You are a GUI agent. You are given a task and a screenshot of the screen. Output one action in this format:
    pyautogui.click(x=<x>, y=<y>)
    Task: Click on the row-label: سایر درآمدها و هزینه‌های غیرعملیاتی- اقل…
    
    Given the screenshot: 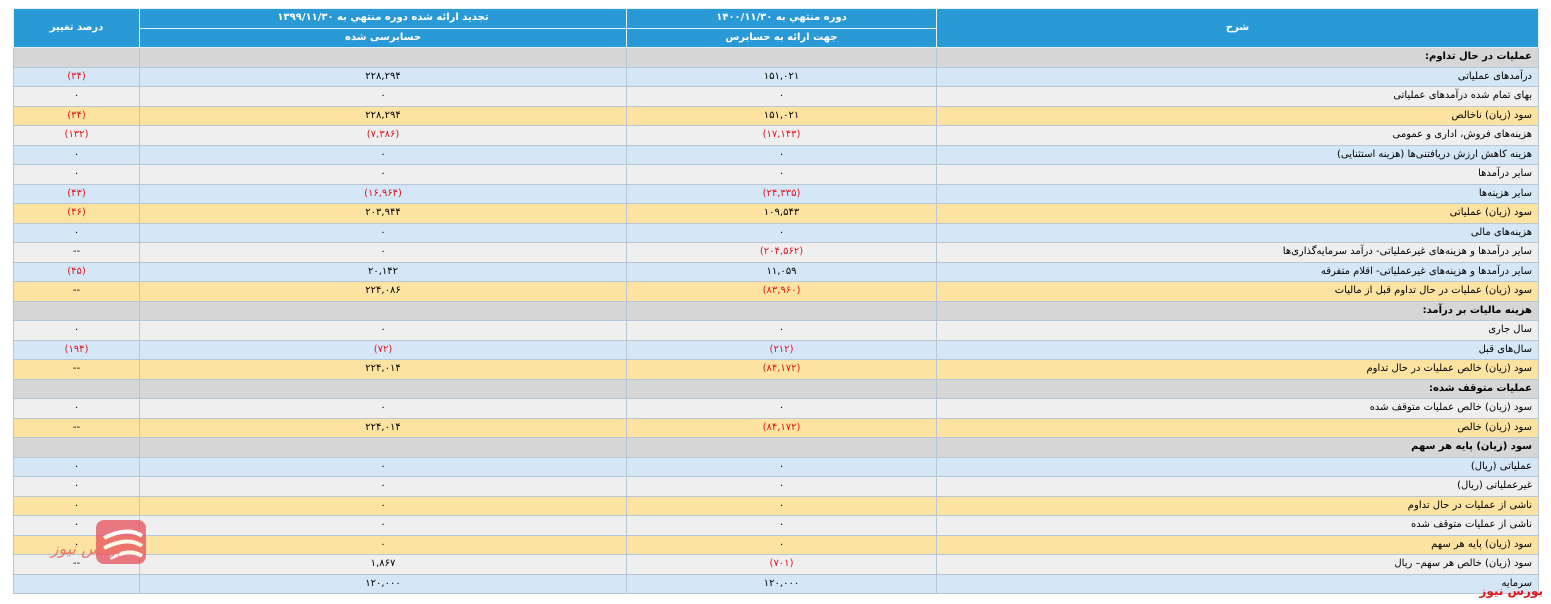 What is the action you would take?
    pyautogui.click(x=1237, y=271)
    